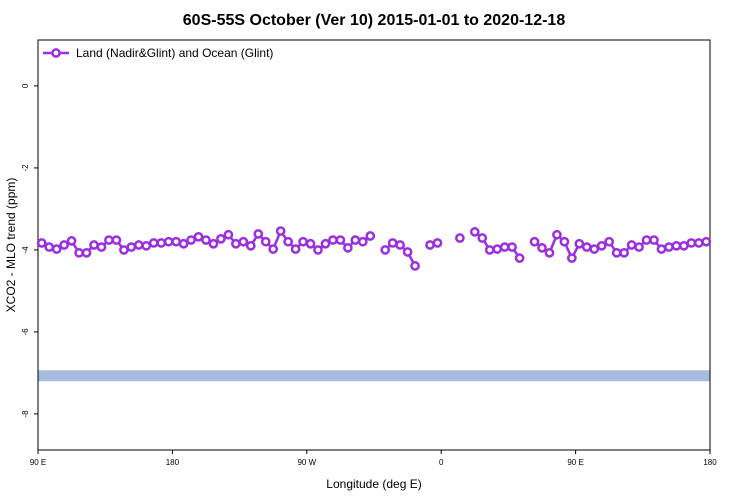 Image resolution: width=750 pixels, height=500 pixels. I want to click on legend-label: Land (Nadir&Glint) and Ocean (Glint), so click(174, 53).